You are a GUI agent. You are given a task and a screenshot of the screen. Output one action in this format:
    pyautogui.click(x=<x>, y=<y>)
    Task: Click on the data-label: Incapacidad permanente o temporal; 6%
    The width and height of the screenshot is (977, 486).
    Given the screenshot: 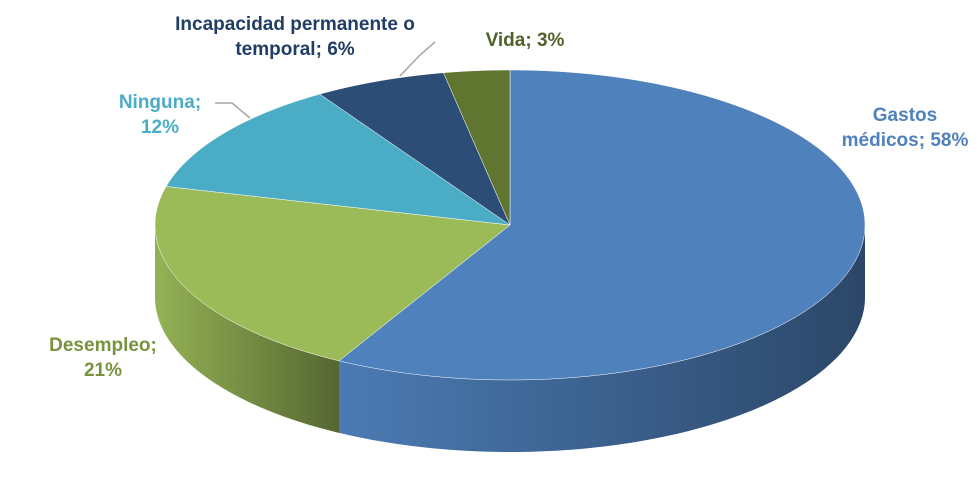 What is the action you would take?
    pyautogui.click(x=295, y=37)
    